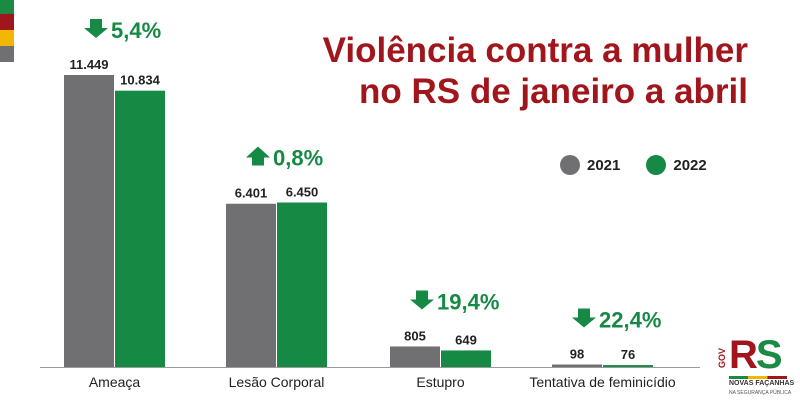  Describe the element at coordinates (415, 335) in the screenshot. I see `data-label-2021-2: 805` at that location.